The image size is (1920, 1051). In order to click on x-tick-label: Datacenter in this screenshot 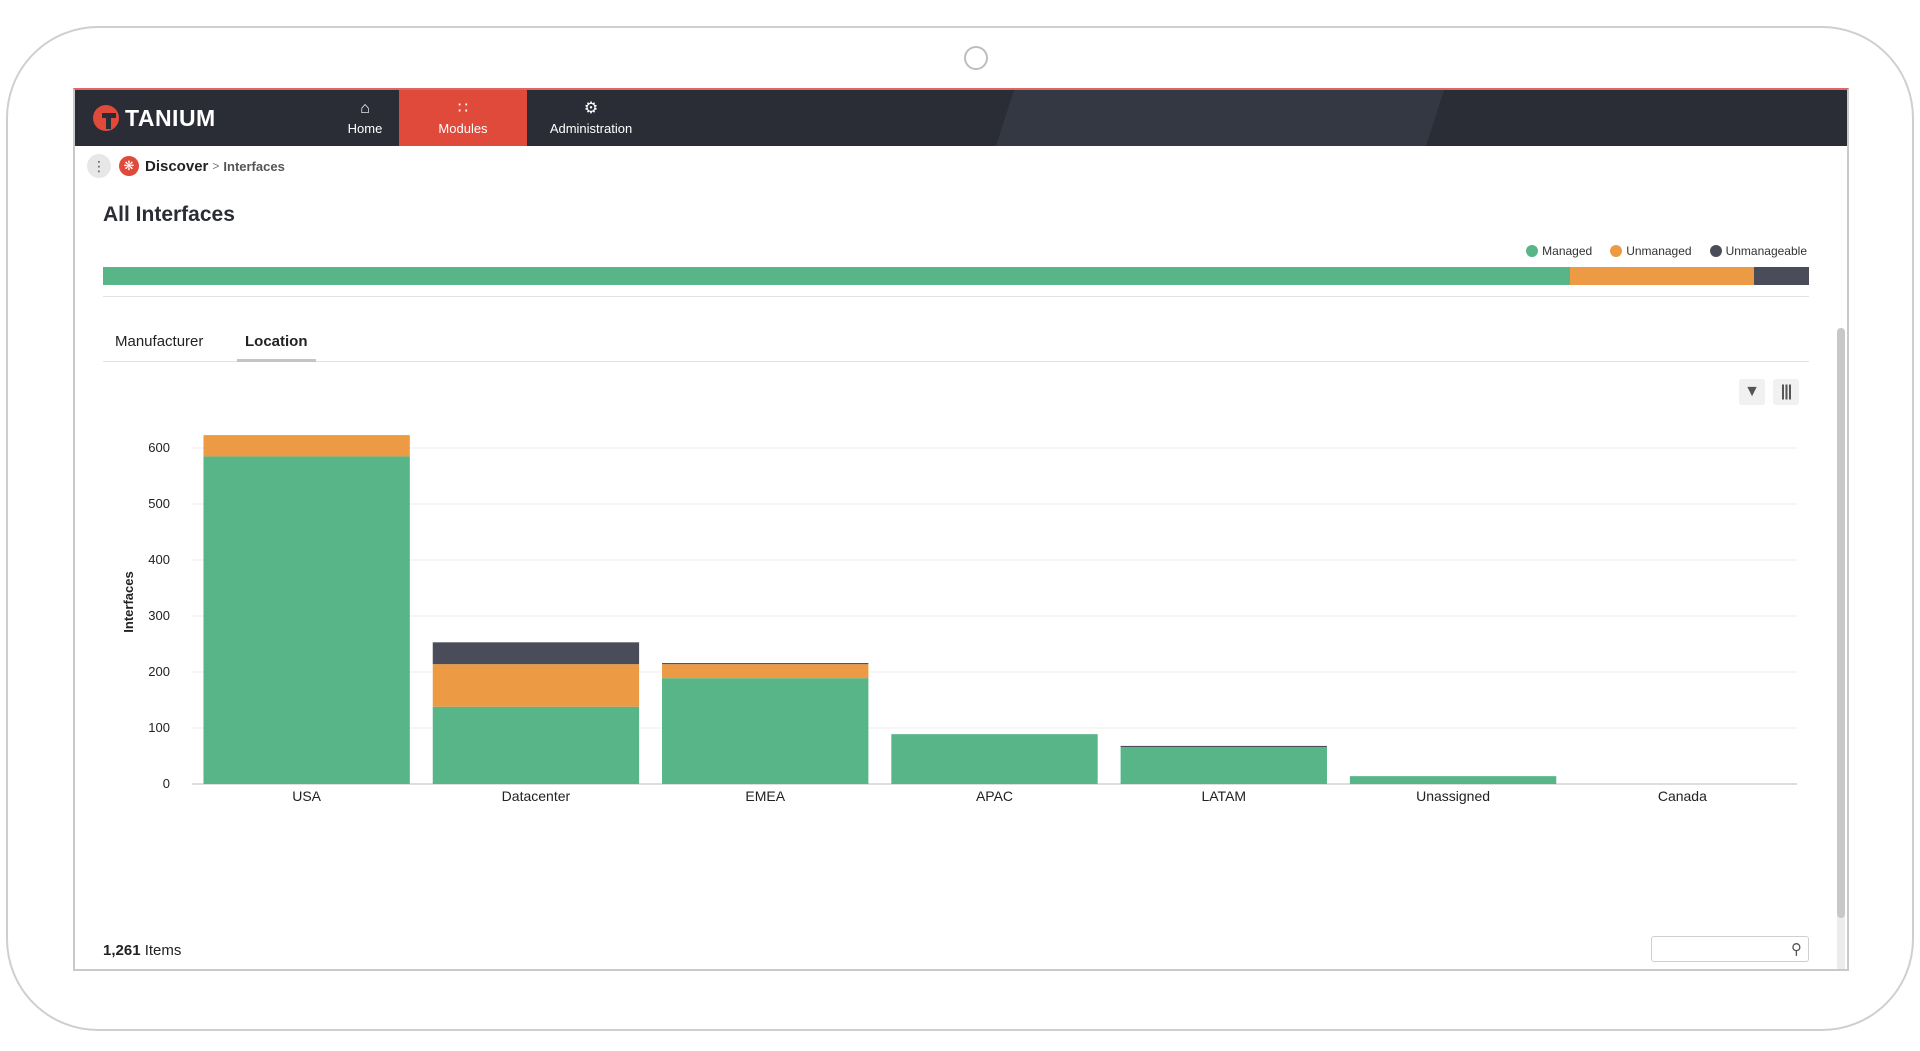, I will do `click(536, 796)`.